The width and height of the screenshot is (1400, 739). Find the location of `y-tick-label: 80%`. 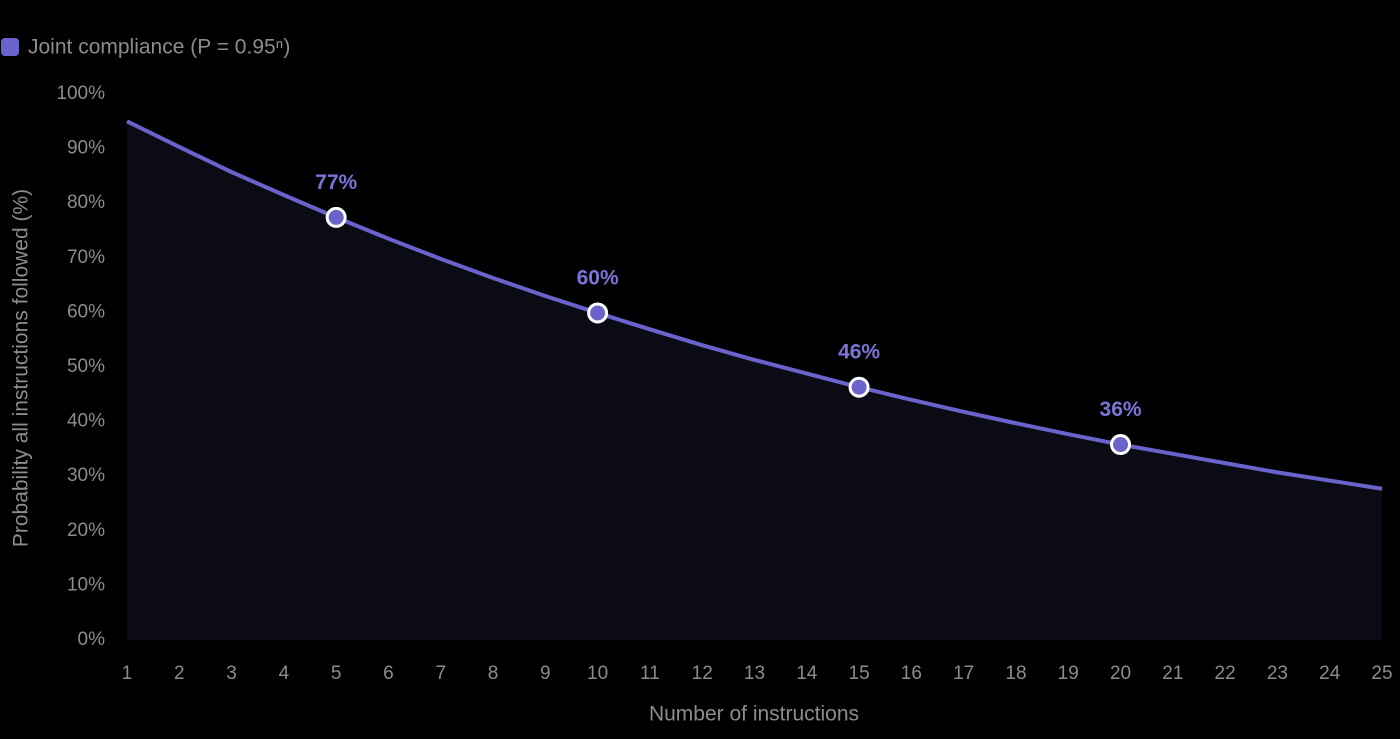

y-tick-label: 80% is located at coordinates (86, 202).